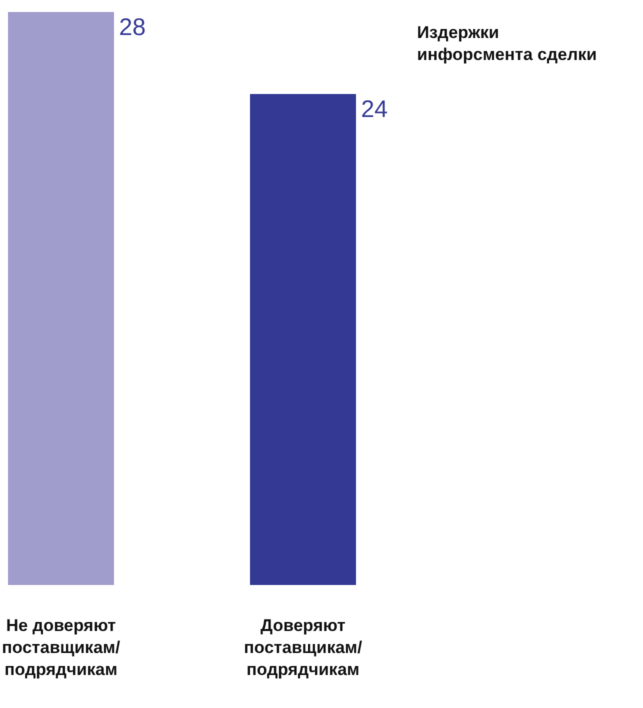  Describe the element at coordinates (303, 648) in the screenshot. I see `x-tick-label: Доверяют поставщикам/ подрядчикам` at that location.